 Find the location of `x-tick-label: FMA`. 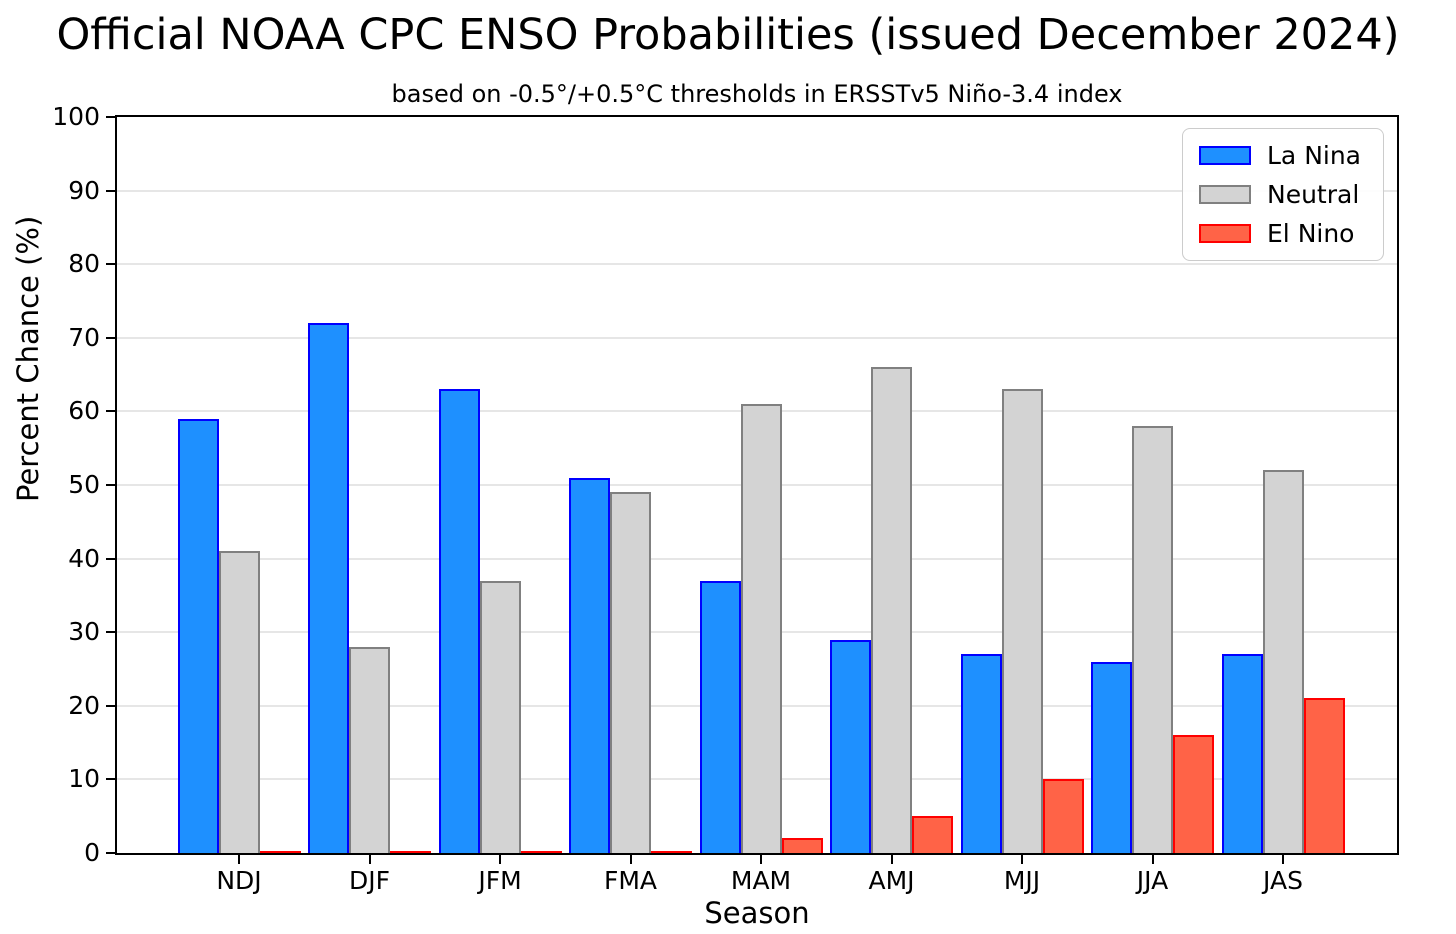

x-tick-label: FMA is located at coordinates (630, 880).